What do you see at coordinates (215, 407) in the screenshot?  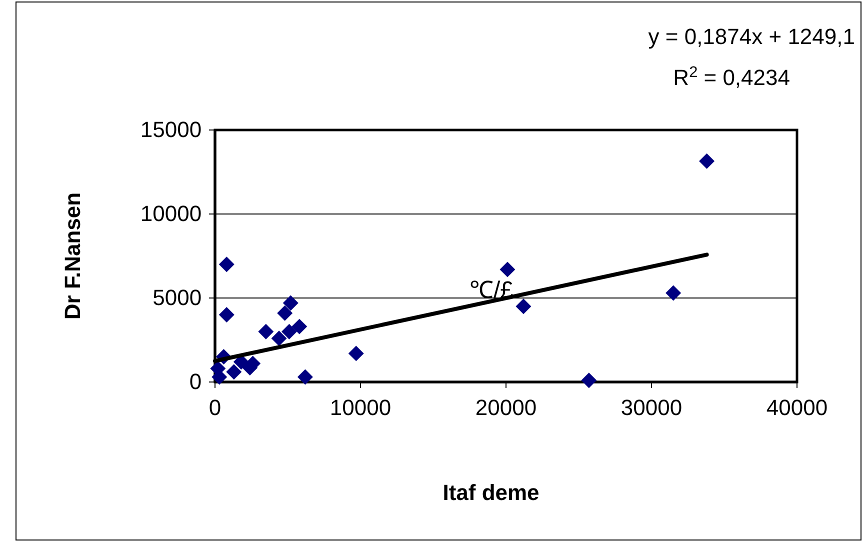 I see `x-tick-label: 0` at bounding box center [215, 407].